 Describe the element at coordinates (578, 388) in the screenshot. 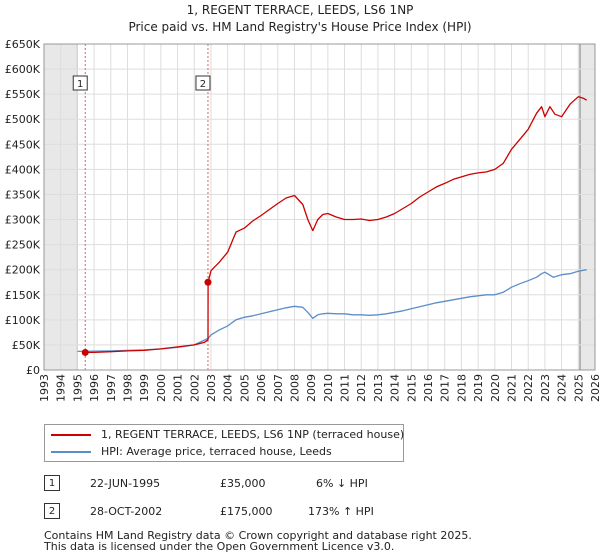

I see `x-tick-label: 2025` at that location.